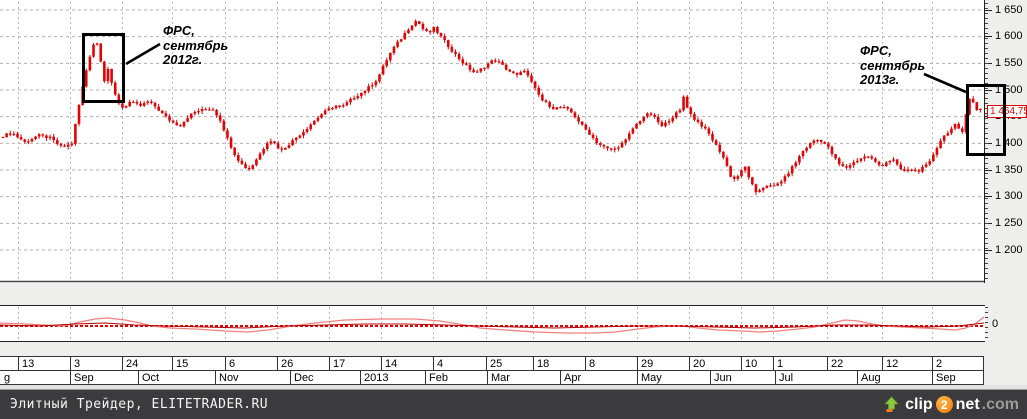  Describe the element at coordinates (986, 142) in the screenshot. I see `price-axis-minor-ticks` at that location.